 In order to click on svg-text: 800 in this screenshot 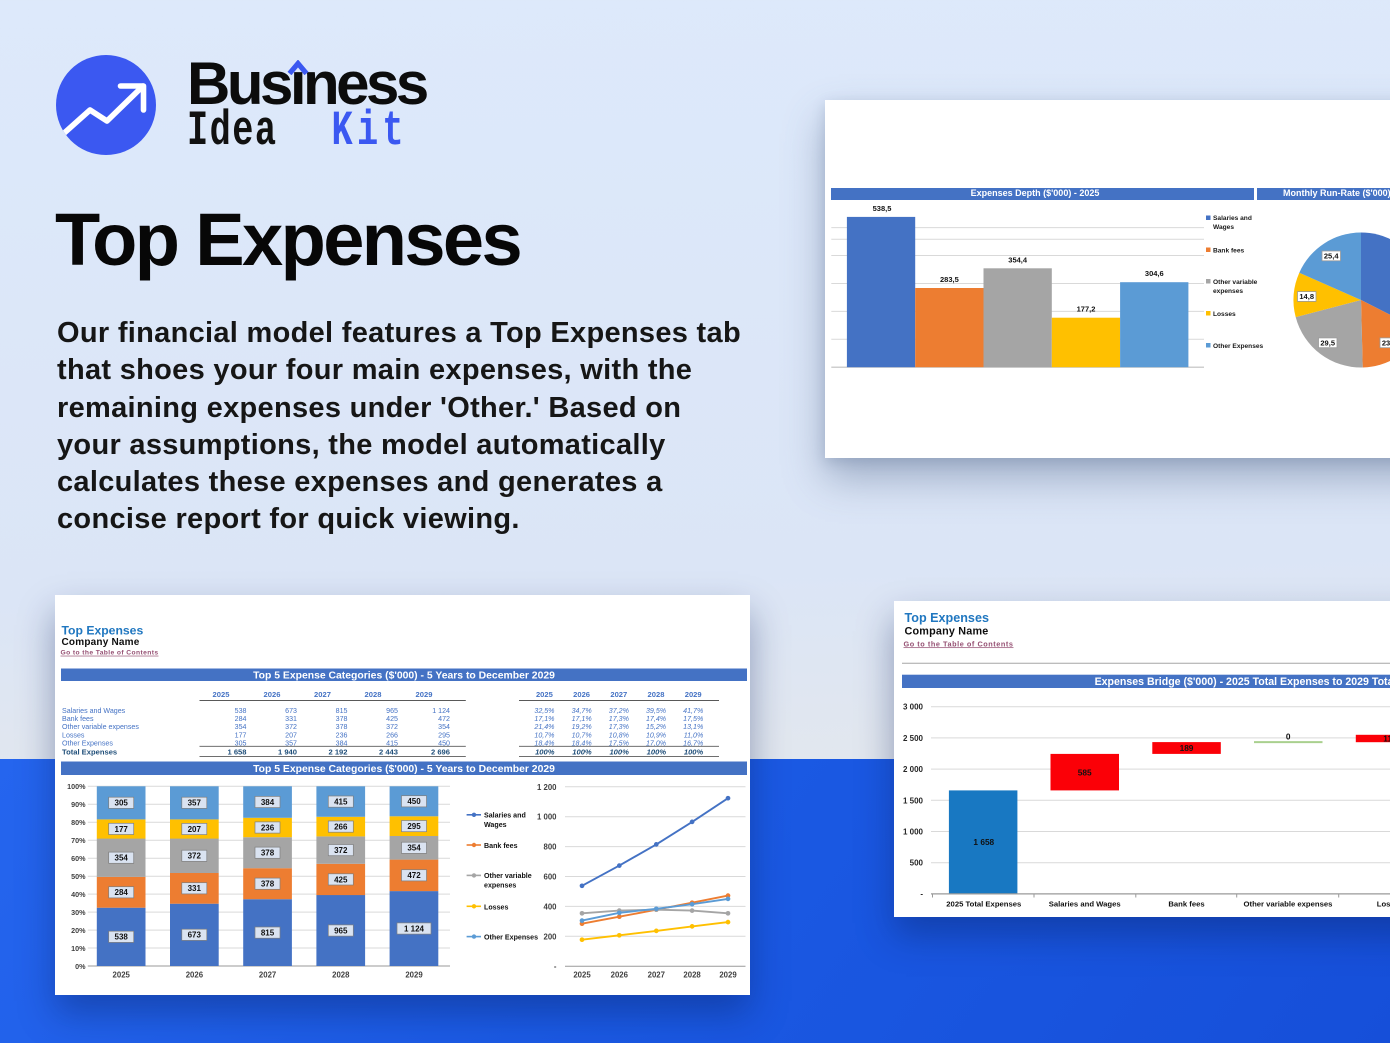, I will do `click(550, 847)`.